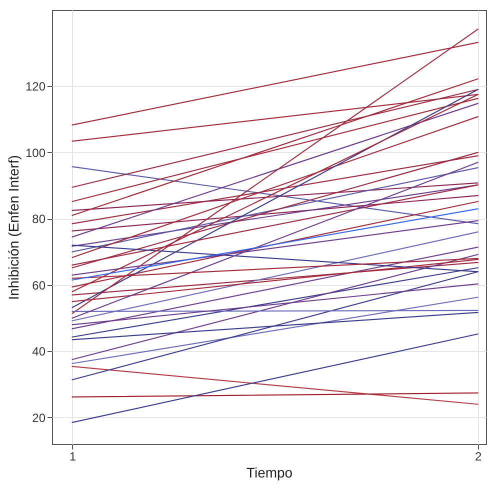 This screenshot has height=486, width=488. What do you see at coordinates (39, 351) in the screenshot?
I see `y-tick-label: 40` at bounding box center [39, 351].